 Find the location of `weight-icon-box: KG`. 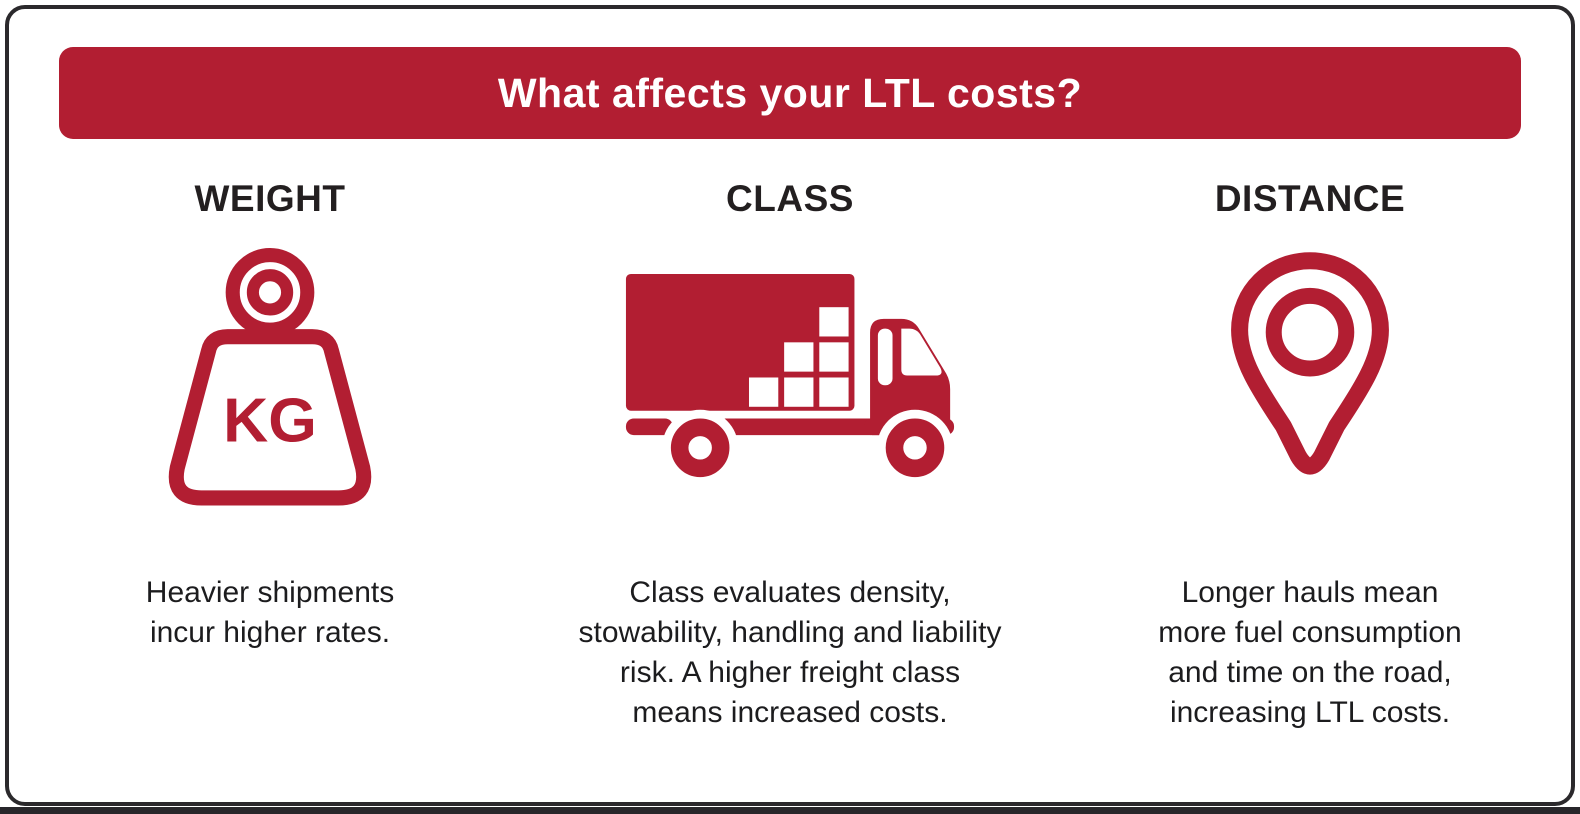

weight-icon-box: KG is located at coordinates (270, 377).